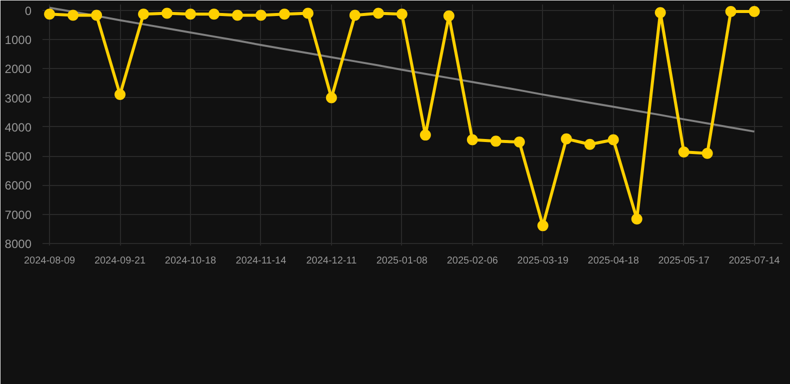 The width and height of the screenshot is (790, 384). Describe the element at coordinates (50, 261) in the screenshot. I see `x-tick-label: 2024-08-09` at that location.